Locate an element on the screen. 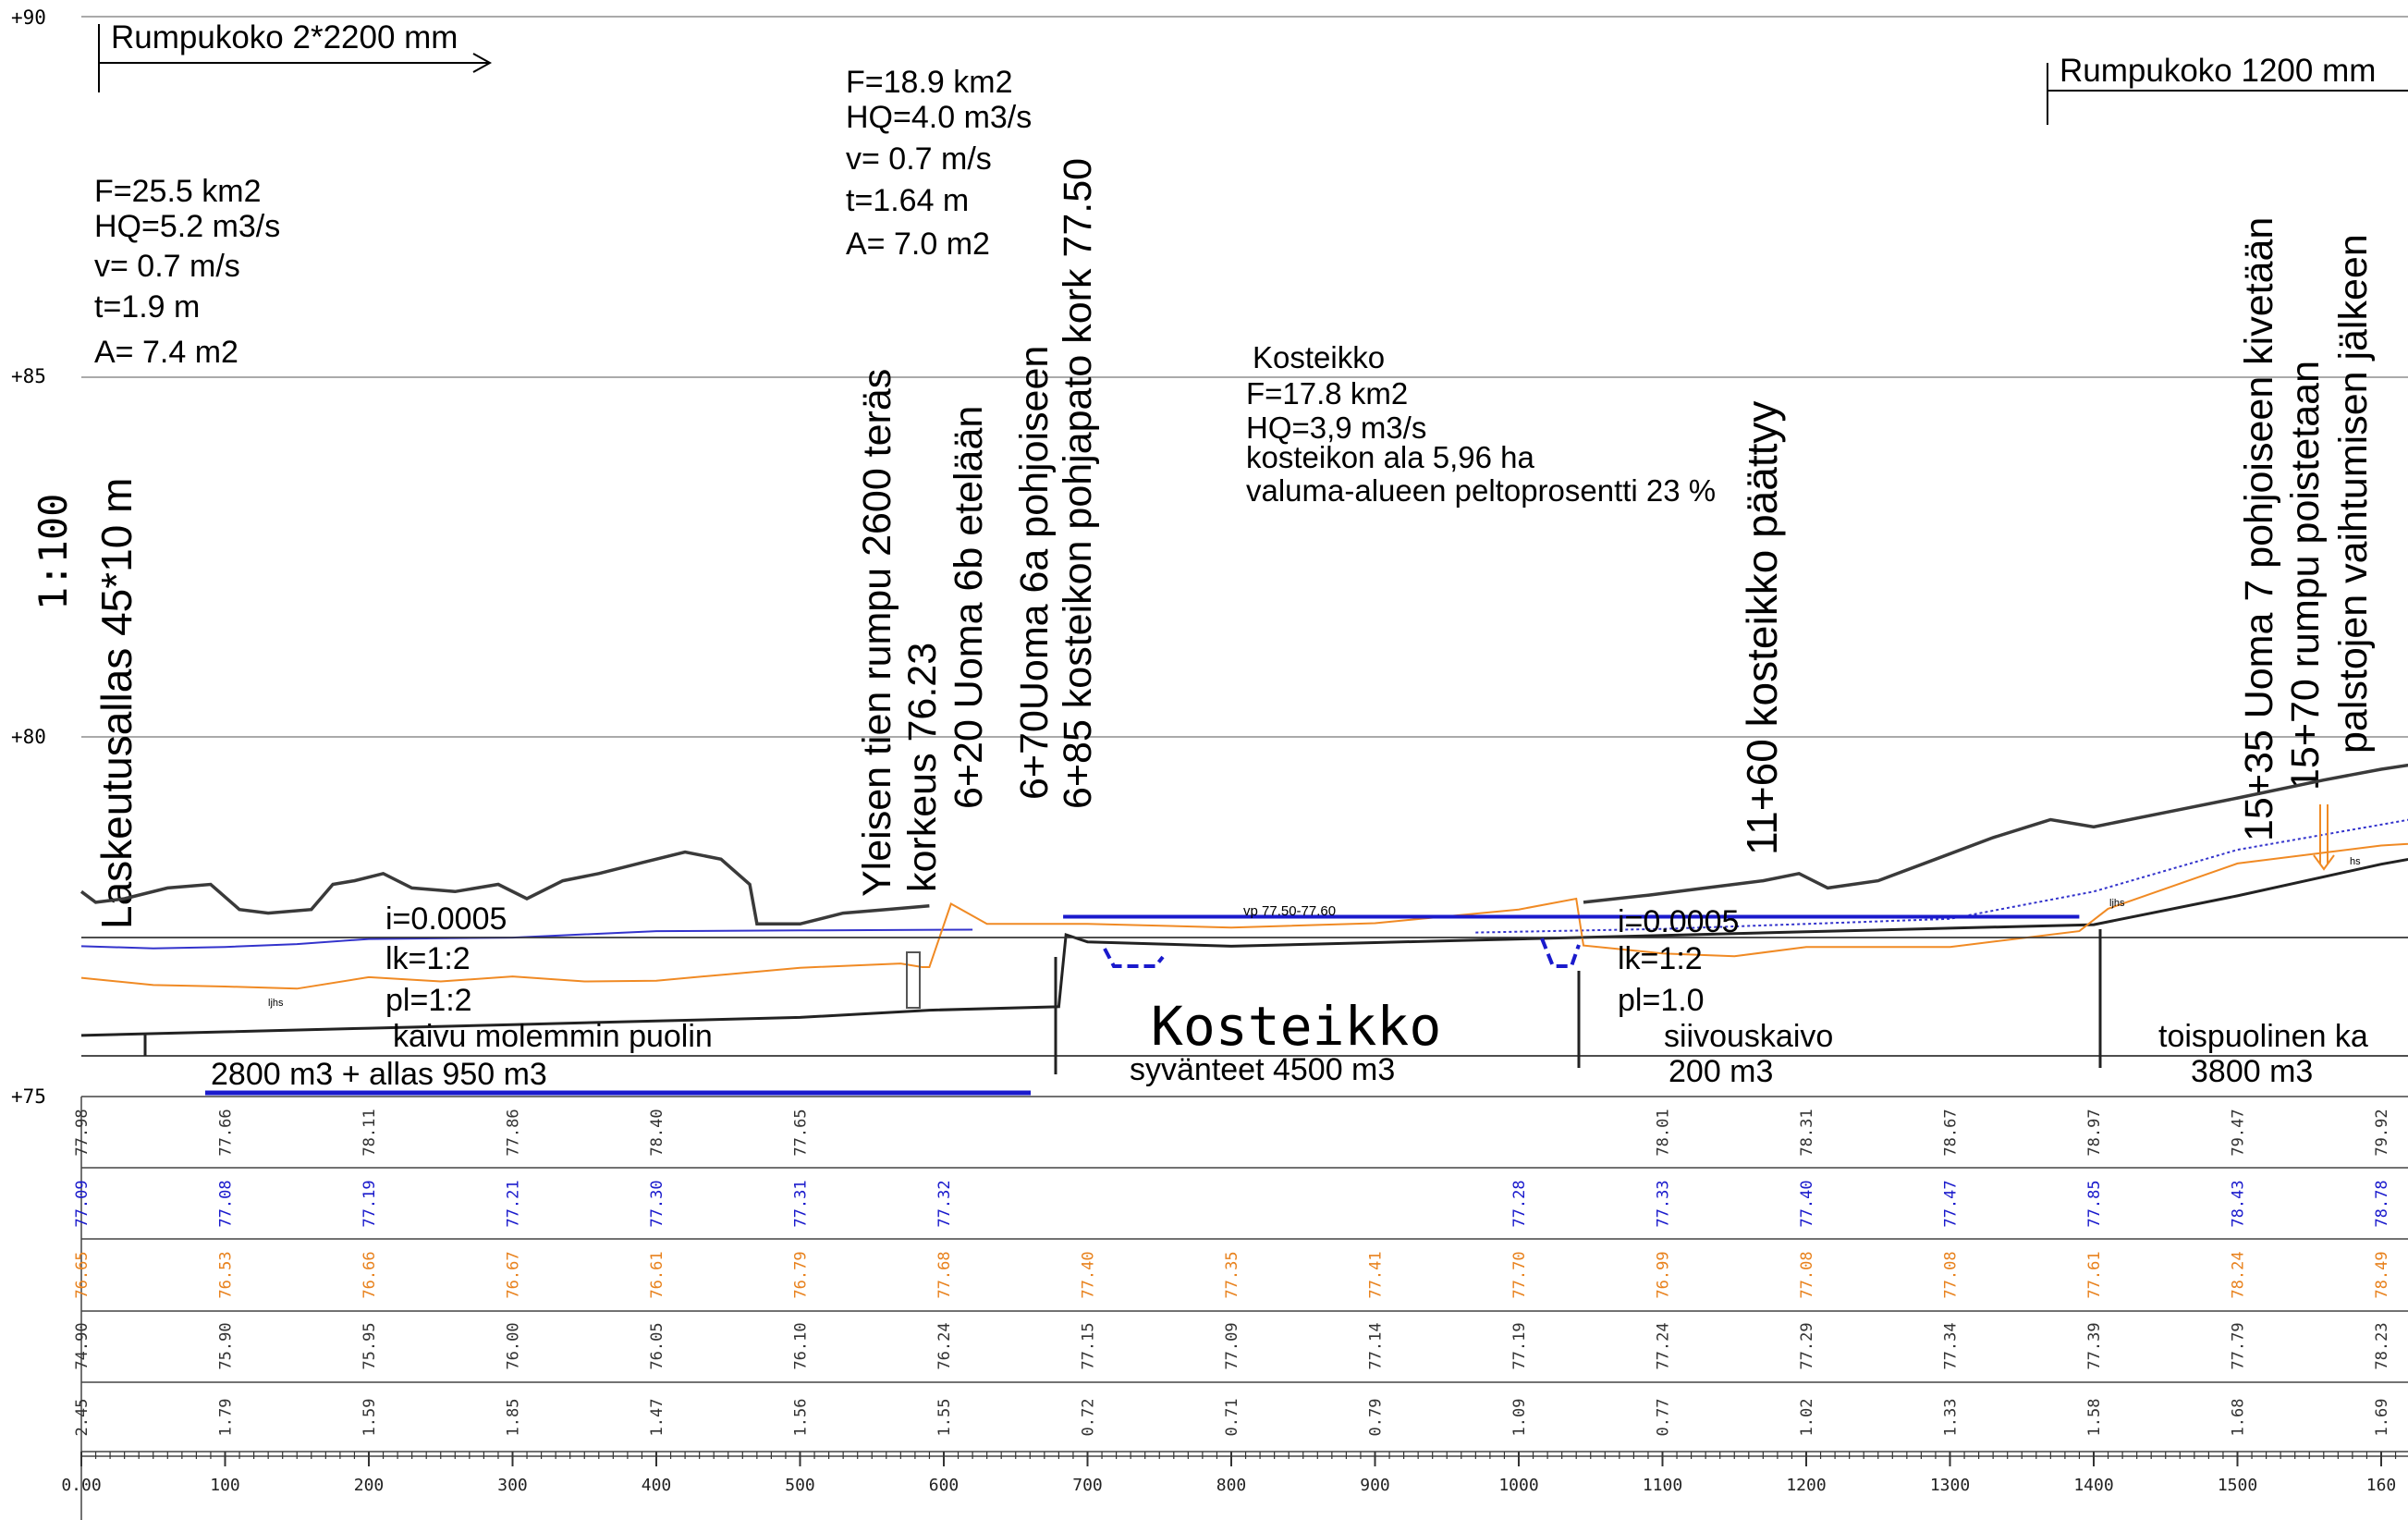  table-cell-value: 77.41 is located at coordinates (1376, 1274).